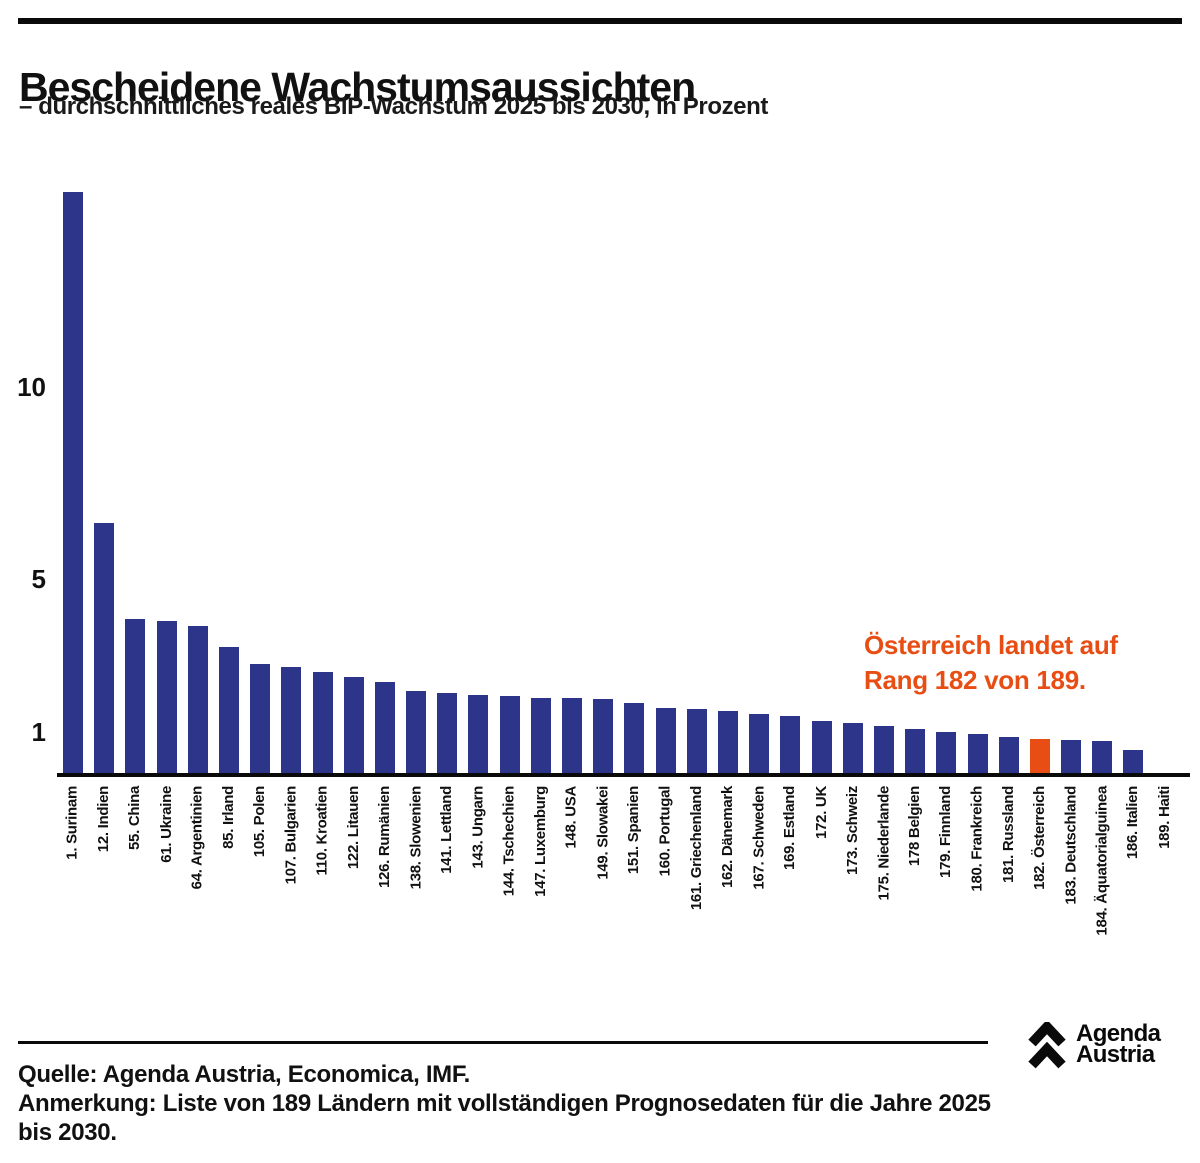 This screenshot has height=1163, width=1200. Describe the element at coordinates (197, 699) in the screenshot. I see `bar-64. Argentinien` at that location.